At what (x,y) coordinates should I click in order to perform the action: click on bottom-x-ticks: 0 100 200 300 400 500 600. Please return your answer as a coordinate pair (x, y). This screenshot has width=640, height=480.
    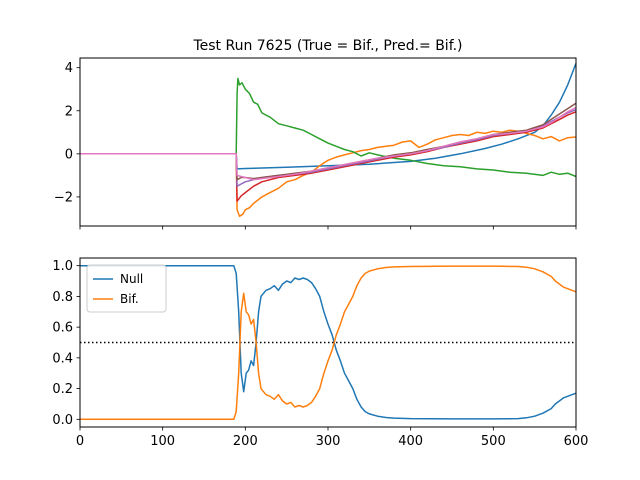
    Looking at the image, I should click on (332, 438).